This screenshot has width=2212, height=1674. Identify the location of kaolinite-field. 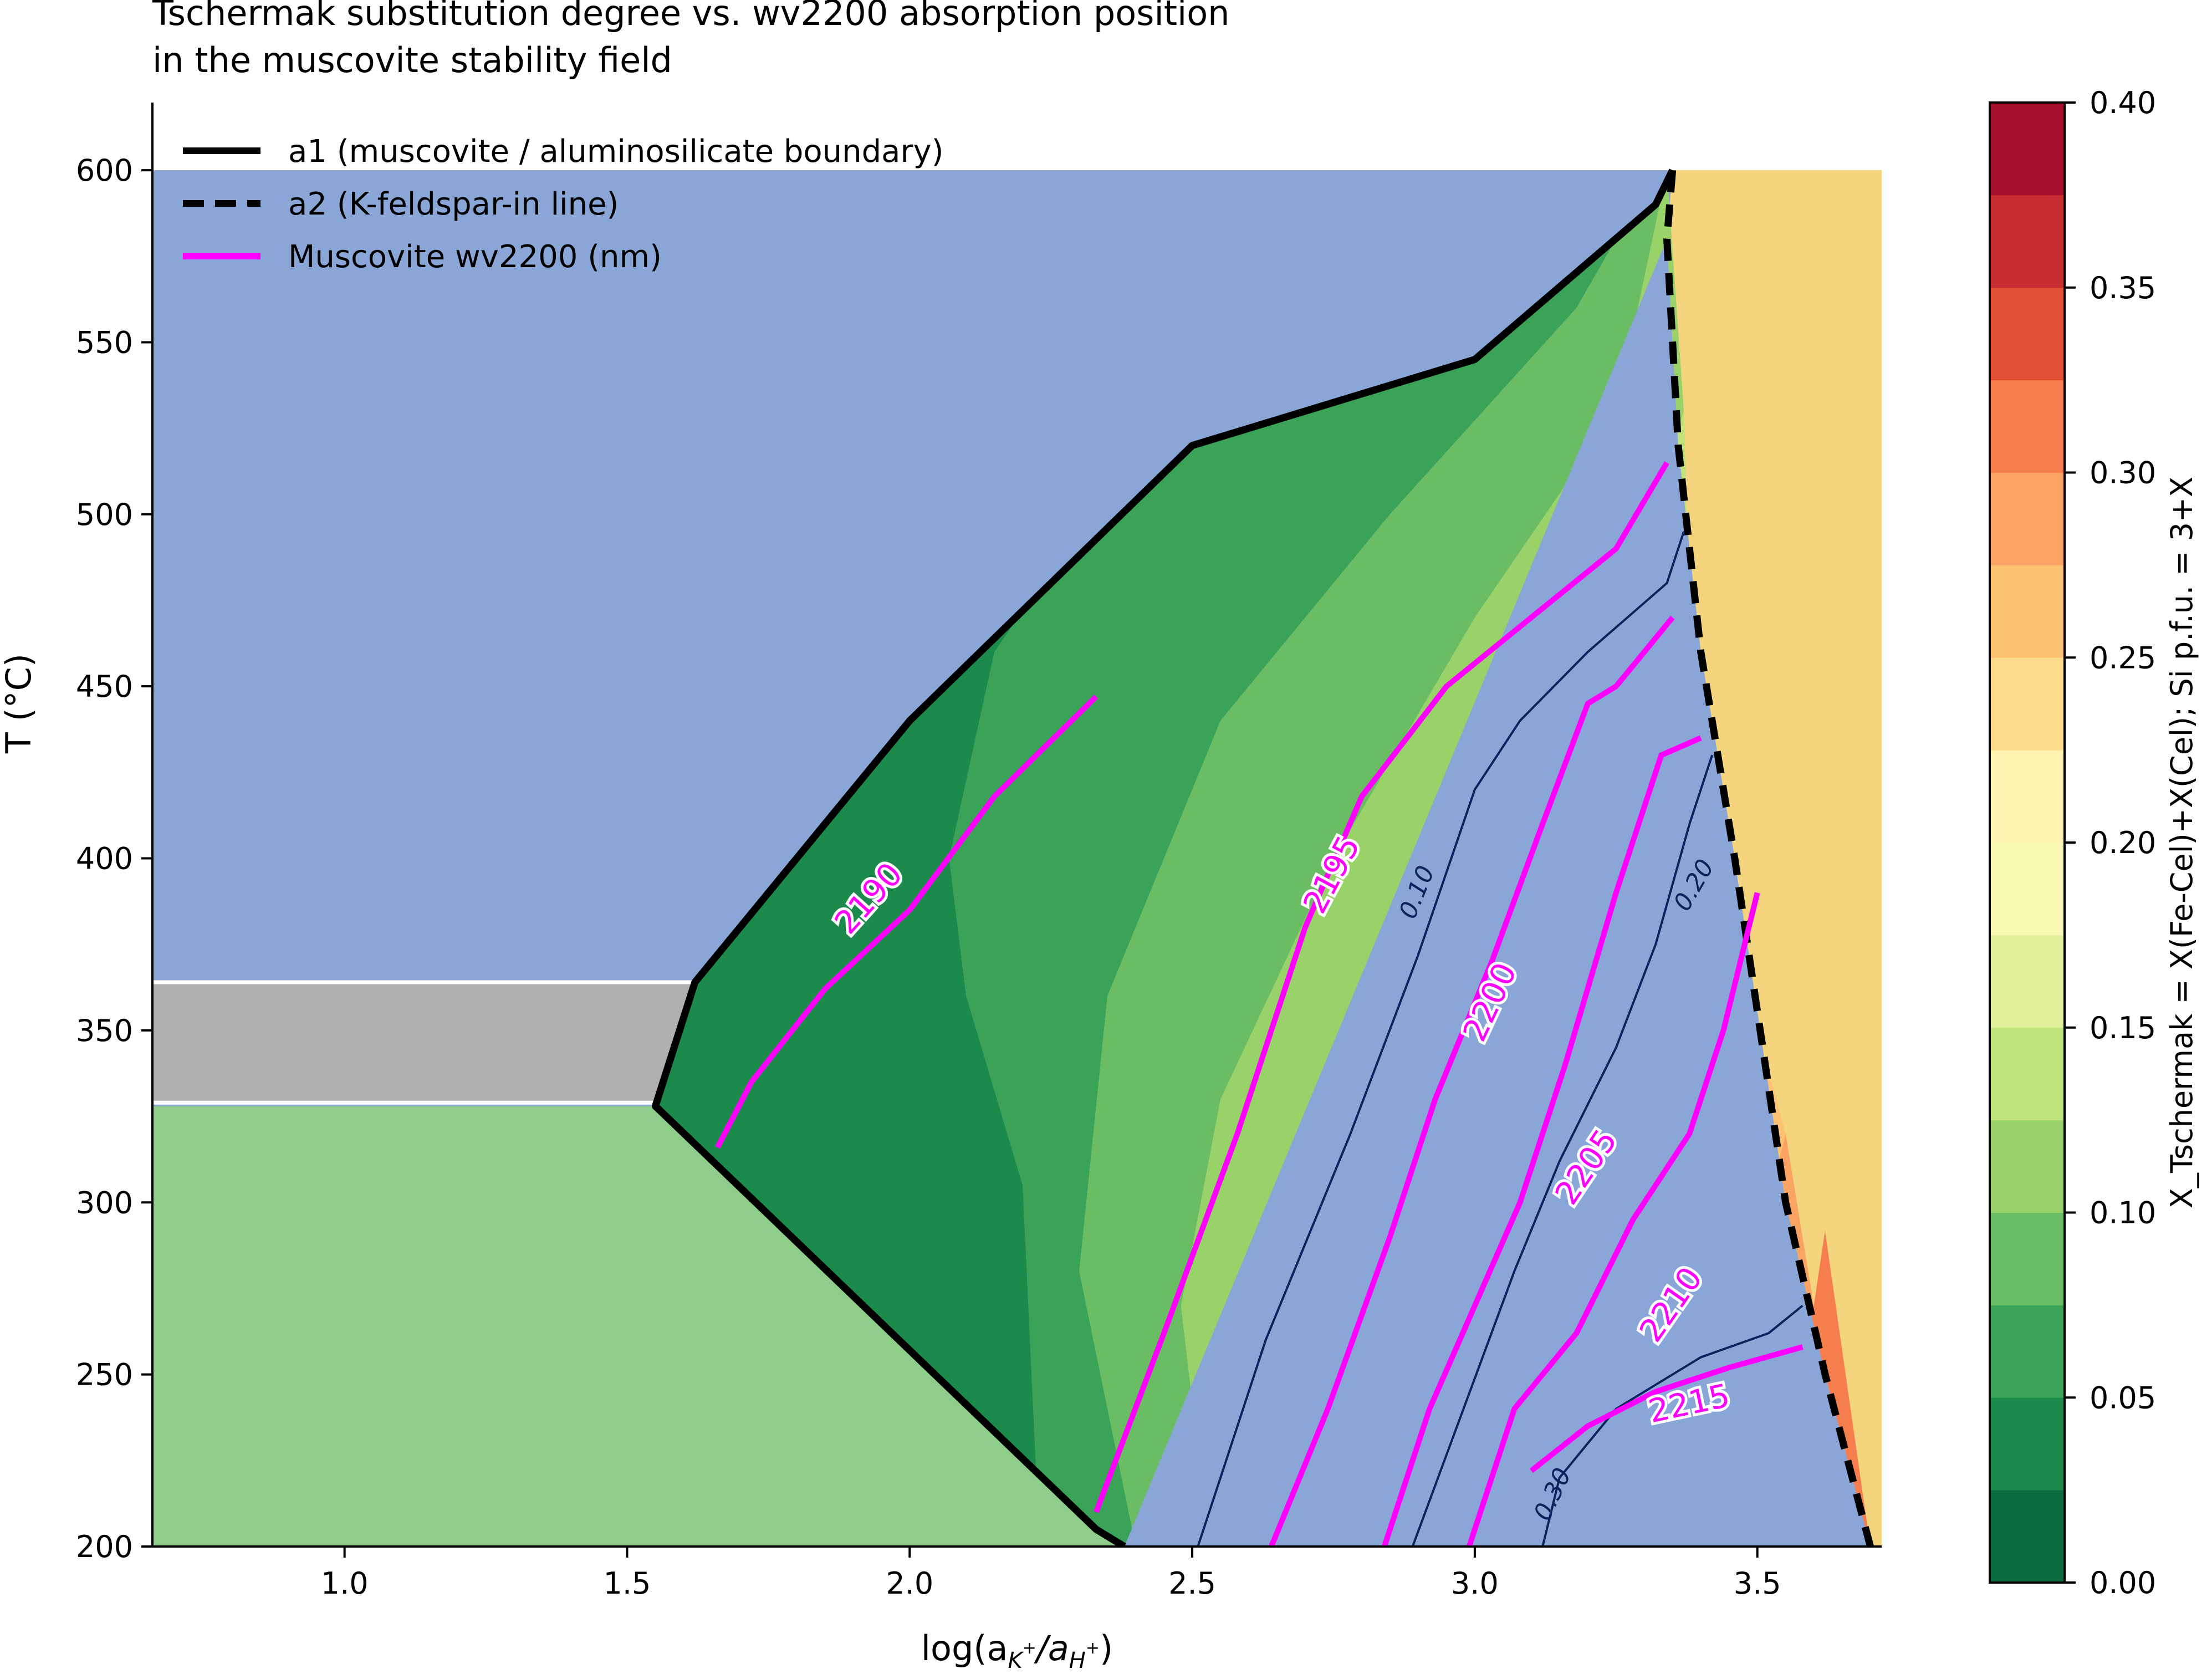
(638, 1326).